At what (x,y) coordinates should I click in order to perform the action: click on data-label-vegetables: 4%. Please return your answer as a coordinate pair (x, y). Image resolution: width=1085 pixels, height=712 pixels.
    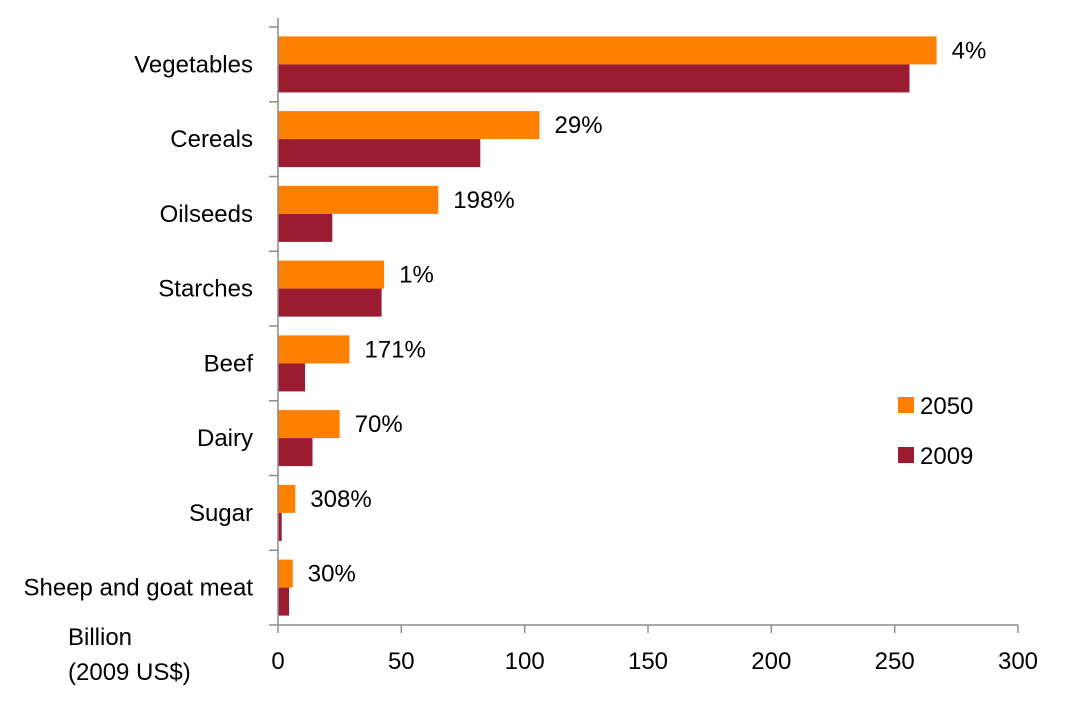
    Looking at the image, I should click on (969, 50).